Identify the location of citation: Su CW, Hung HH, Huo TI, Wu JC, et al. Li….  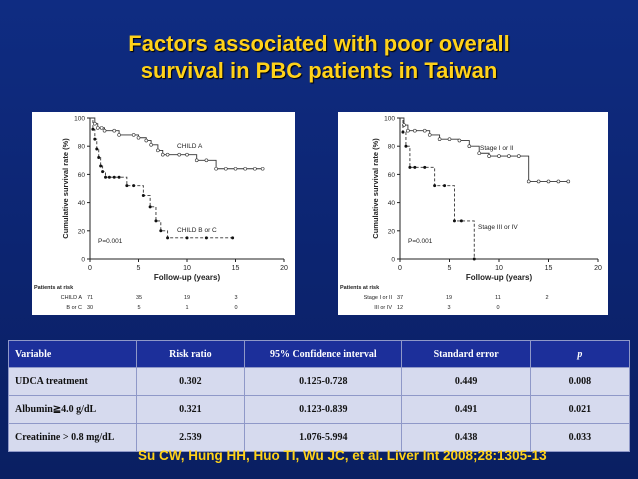
(342, 455).